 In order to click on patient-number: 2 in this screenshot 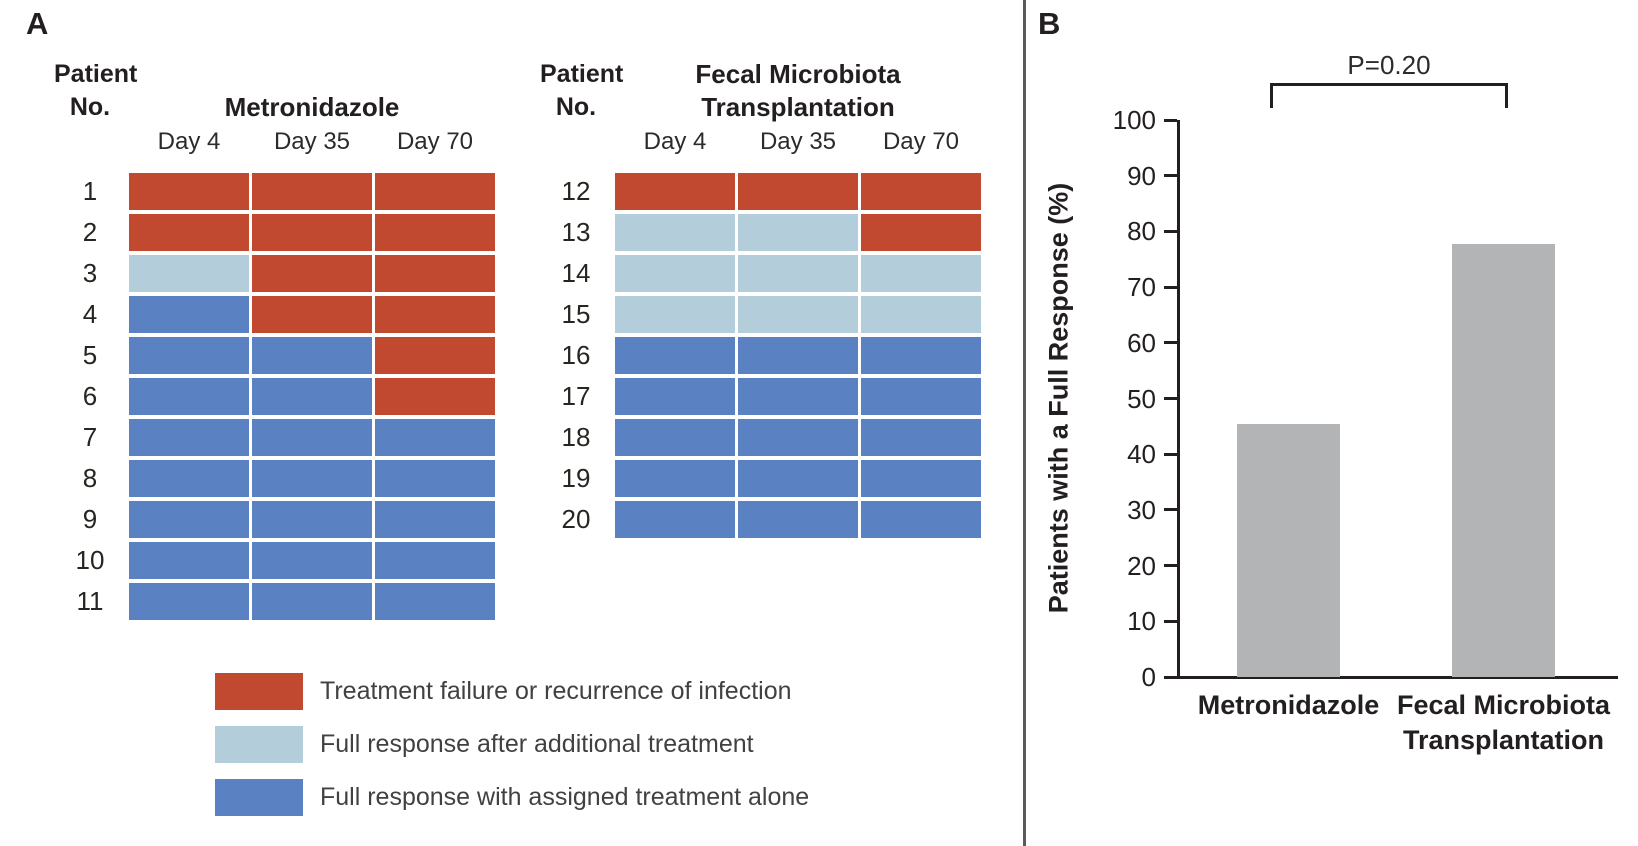, I will do `click(90, 232)`.